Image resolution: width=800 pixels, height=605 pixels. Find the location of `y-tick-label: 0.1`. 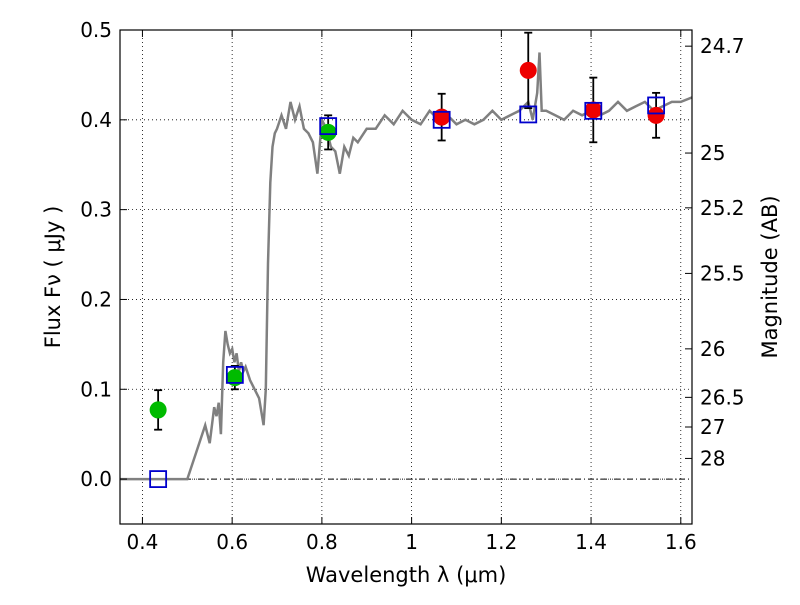

y-tick-label: 0.1 is located at coordinates (96, 389).